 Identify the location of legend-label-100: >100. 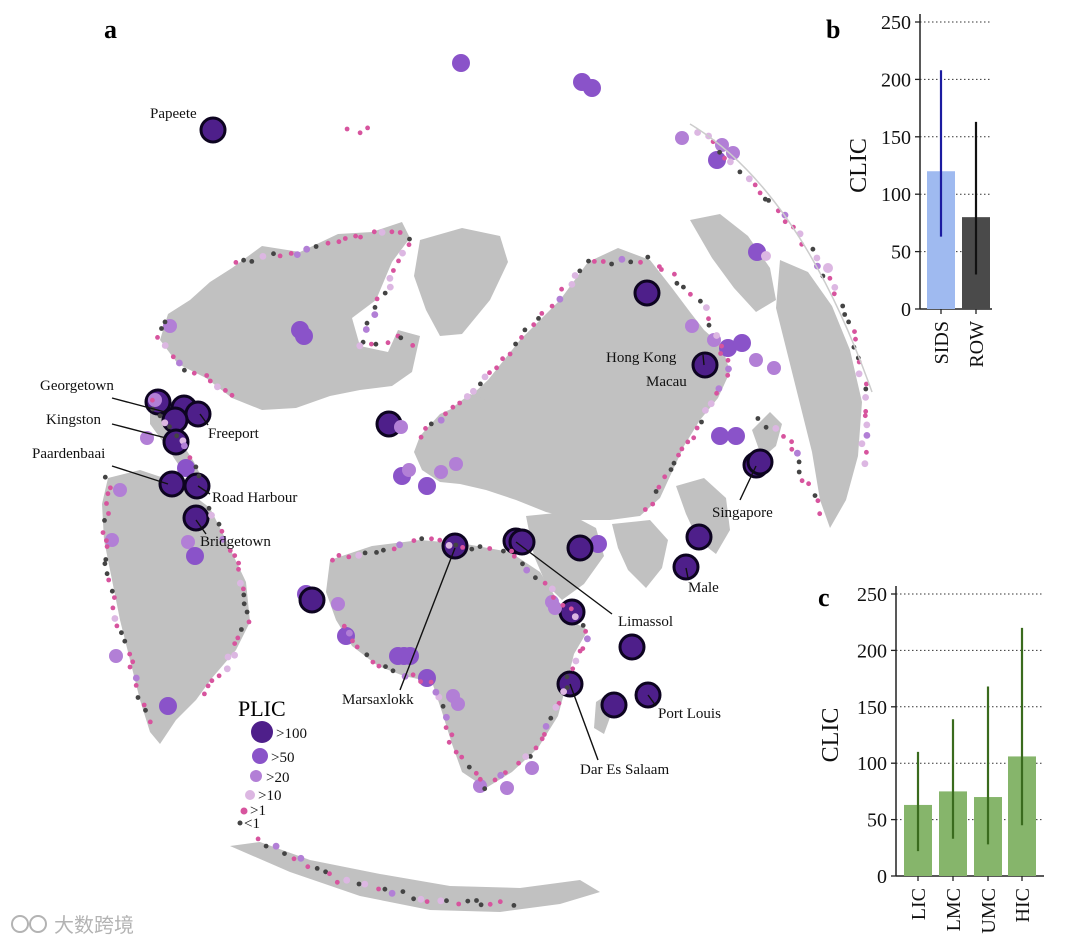
(291, 734).